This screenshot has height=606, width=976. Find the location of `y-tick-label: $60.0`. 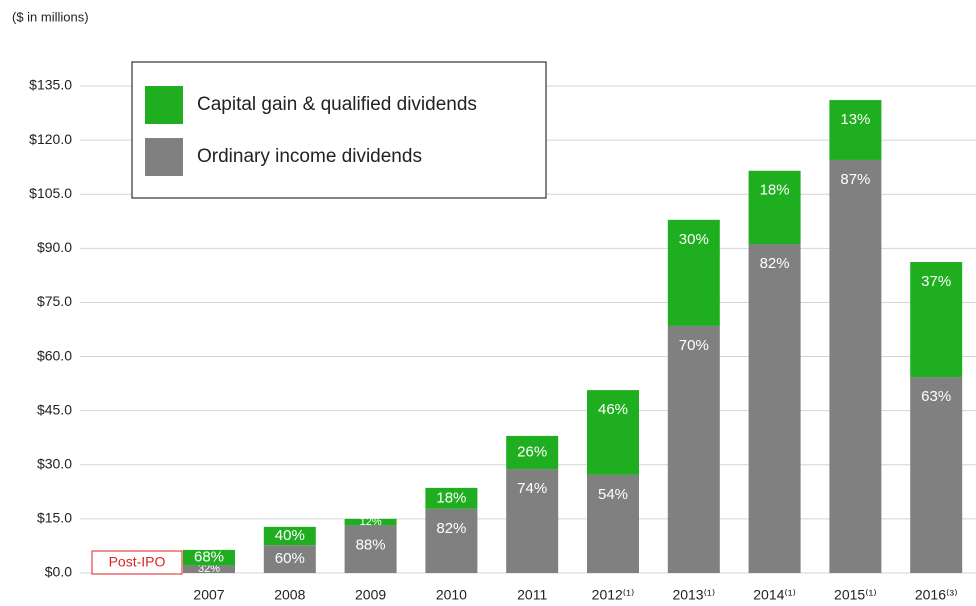

y-tick-label: $60.0 is located at coordinates (54, 355).